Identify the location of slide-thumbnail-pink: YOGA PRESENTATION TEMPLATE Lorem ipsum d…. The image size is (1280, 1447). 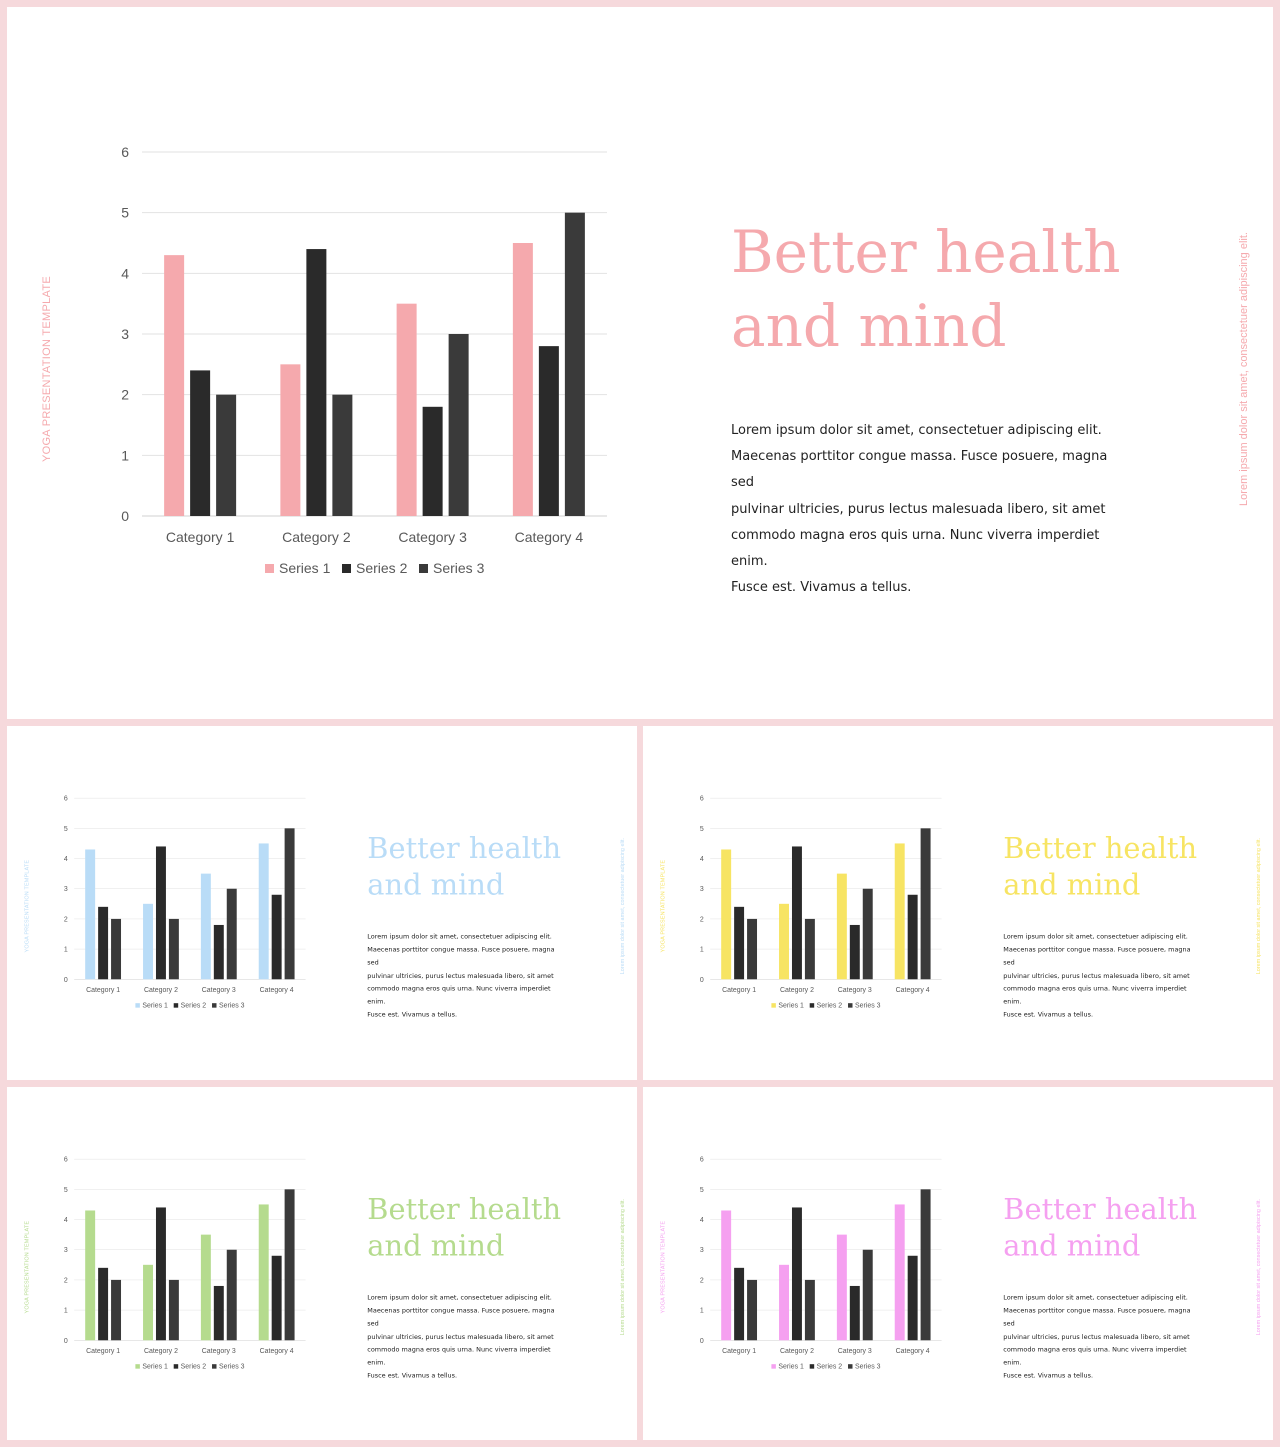
(958, 1263).